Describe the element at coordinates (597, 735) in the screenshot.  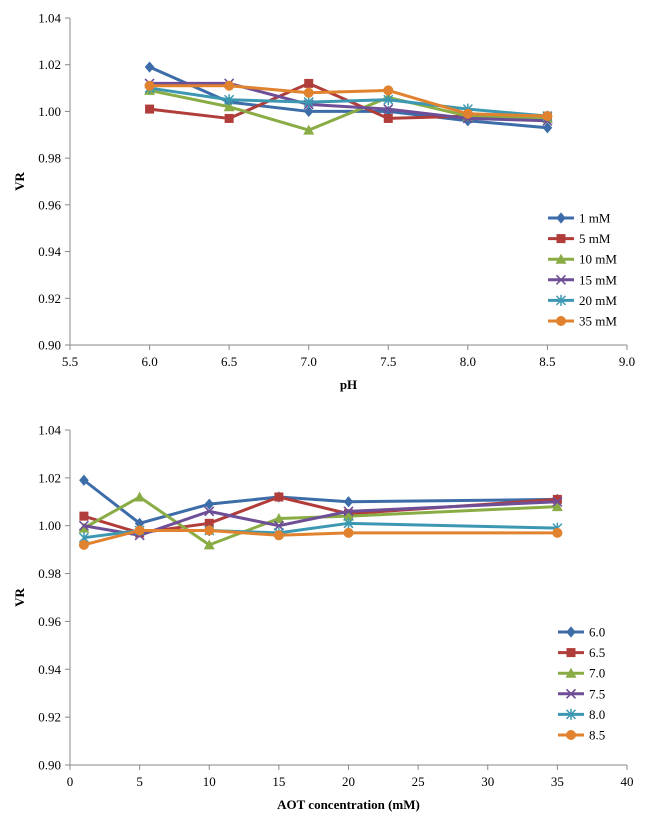
I see `legend-label: 8.5` at that location.